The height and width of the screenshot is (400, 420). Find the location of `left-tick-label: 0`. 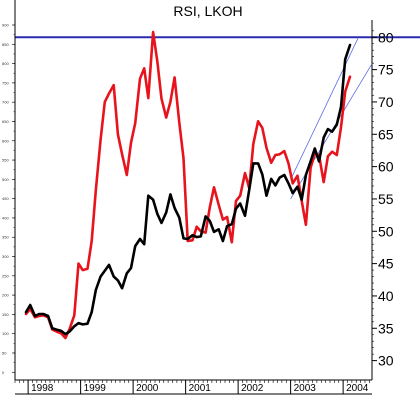

left-tick-label: 0 is located at coordinates (3, 372).